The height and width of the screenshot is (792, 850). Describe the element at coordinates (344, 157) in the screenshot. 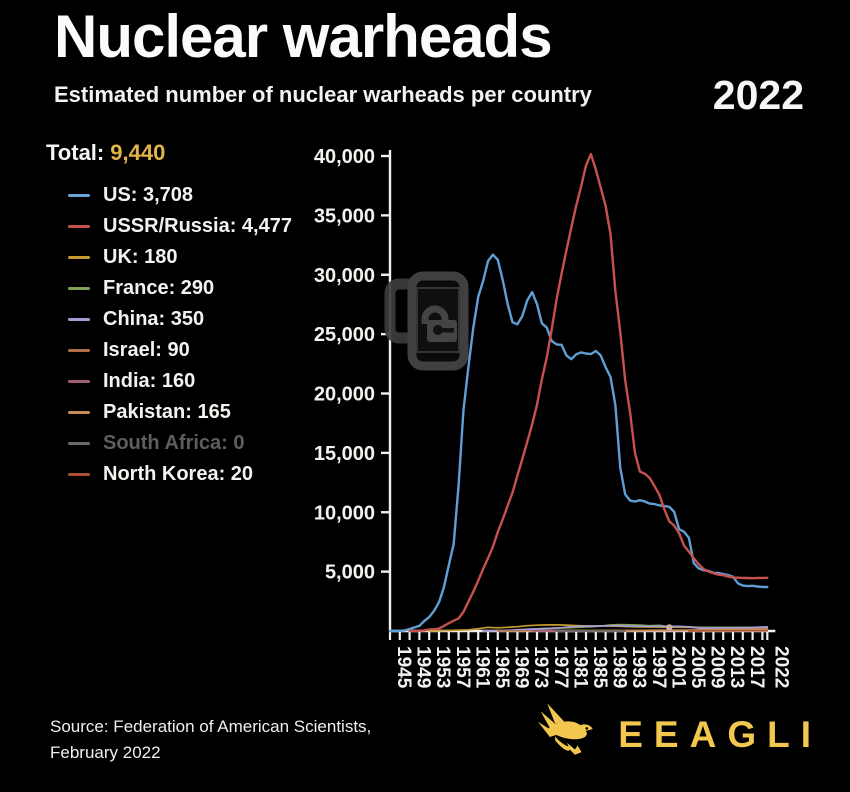

I see `y-tick-label: 40,000` at that location.